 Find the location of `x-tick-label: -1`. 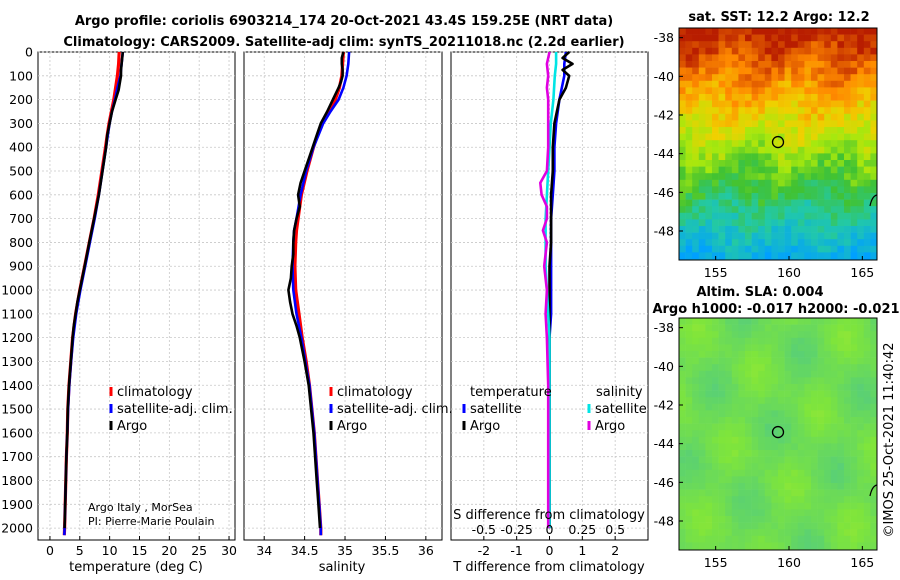

x-tick-label: -1 is located at coordinates (516, 550).